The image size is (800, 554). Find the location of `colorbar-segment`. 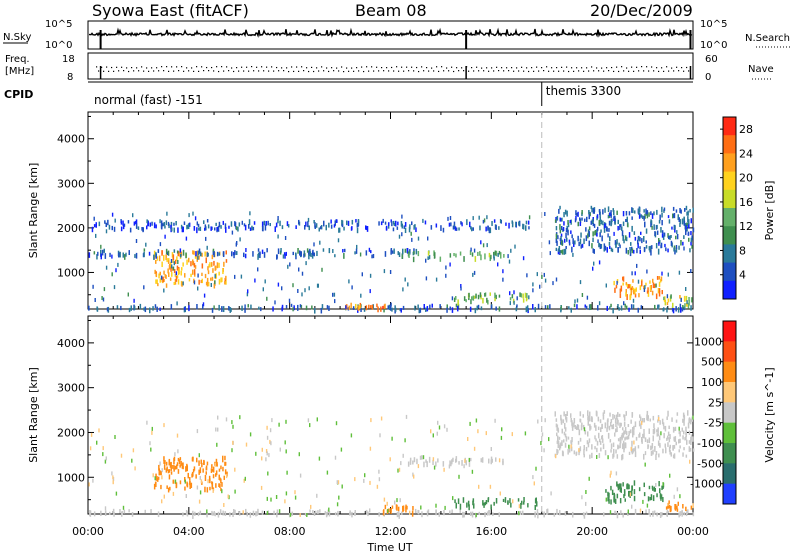

colorbar-segment is located at coordinates (729, 372).